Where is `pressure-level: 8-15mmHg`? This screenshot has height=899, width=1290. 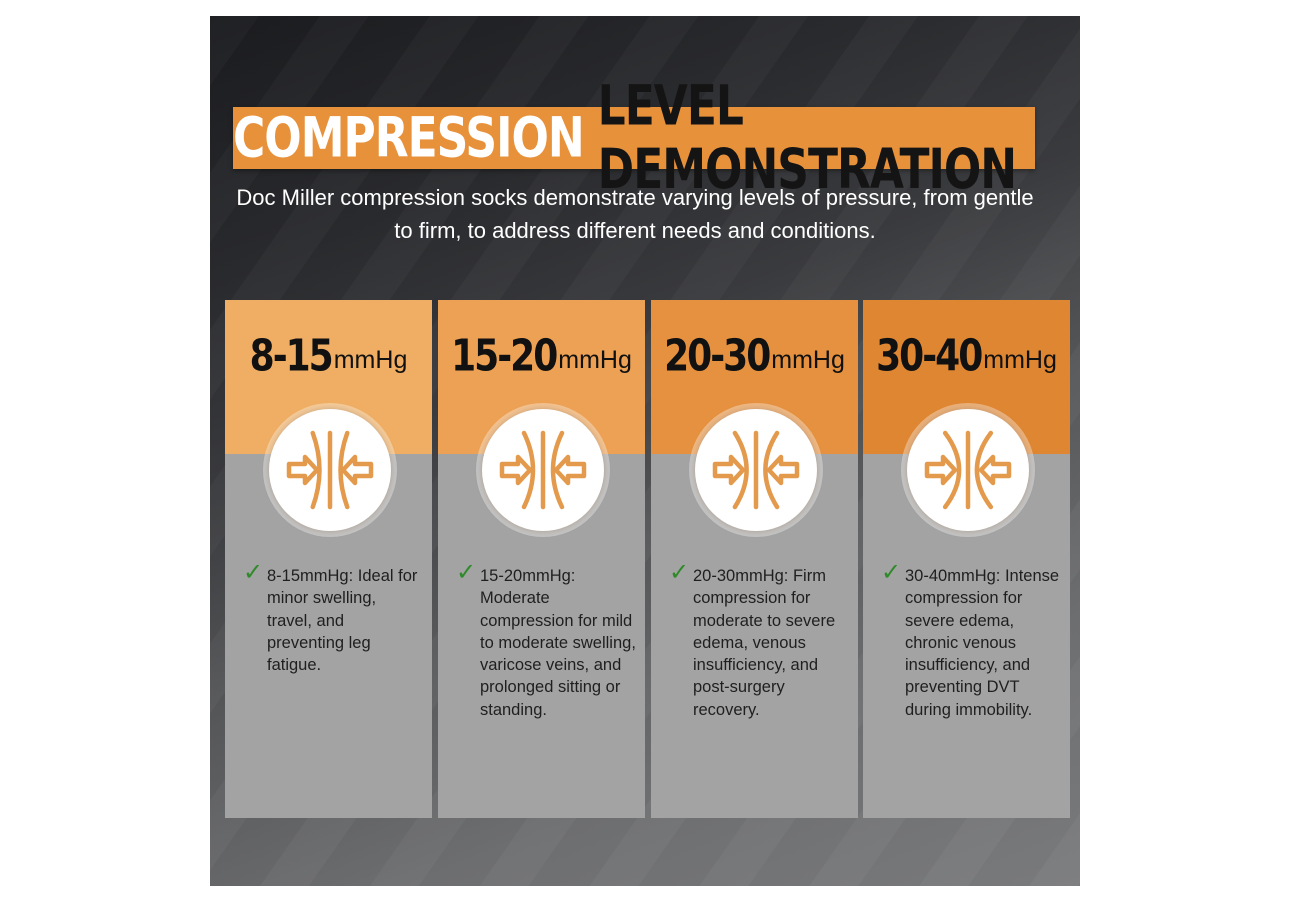 pressure-level: 8-15mmHg is located at coordinates (328, 356).